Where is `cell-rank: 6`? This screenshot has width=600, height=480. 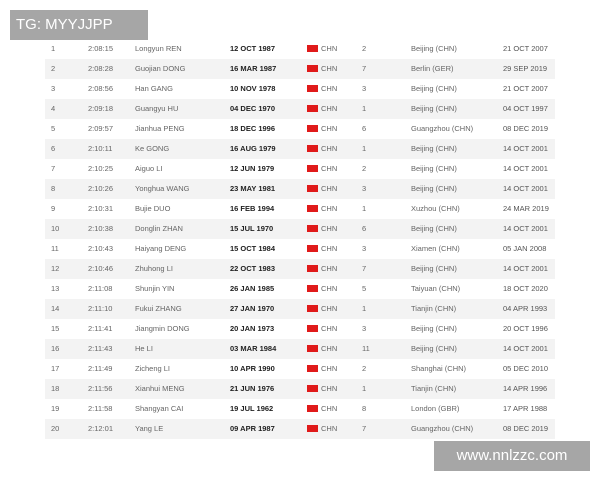 cell-rank: 6 is located at coordinates (53, 148).